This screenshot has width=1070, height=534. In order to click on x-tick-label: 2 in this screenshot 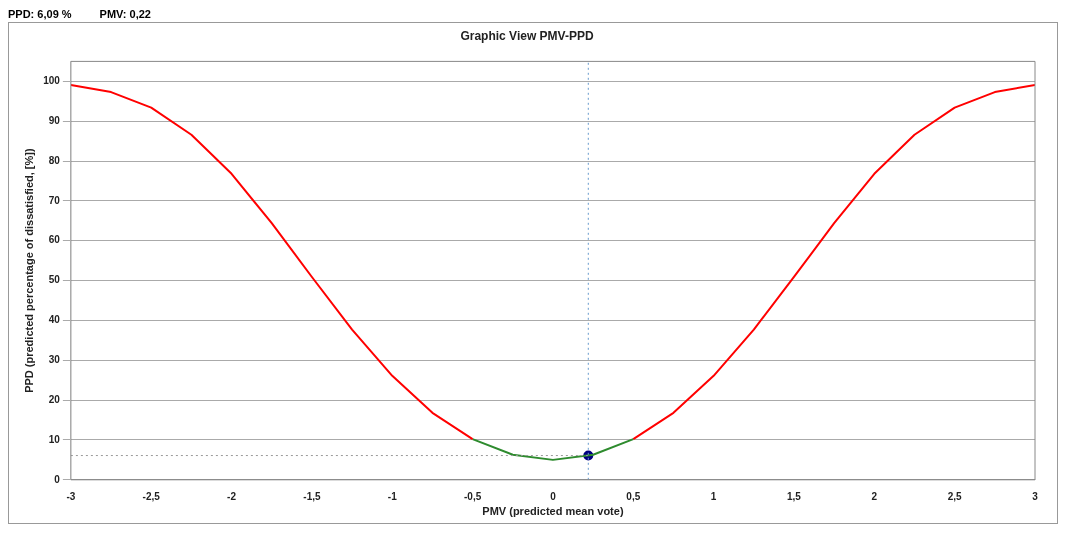, I will do `click(874, 496)`.